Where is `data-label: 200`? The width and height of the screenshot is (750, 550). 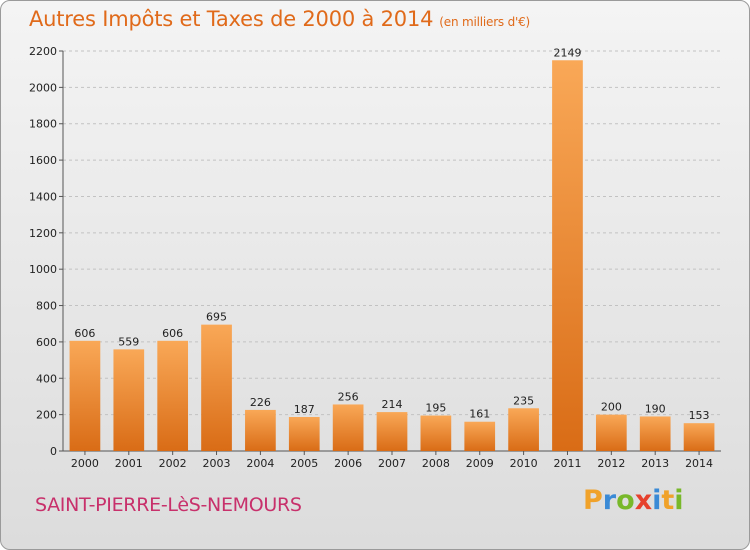
data-label: 200 is located at coordinates (611, 407).